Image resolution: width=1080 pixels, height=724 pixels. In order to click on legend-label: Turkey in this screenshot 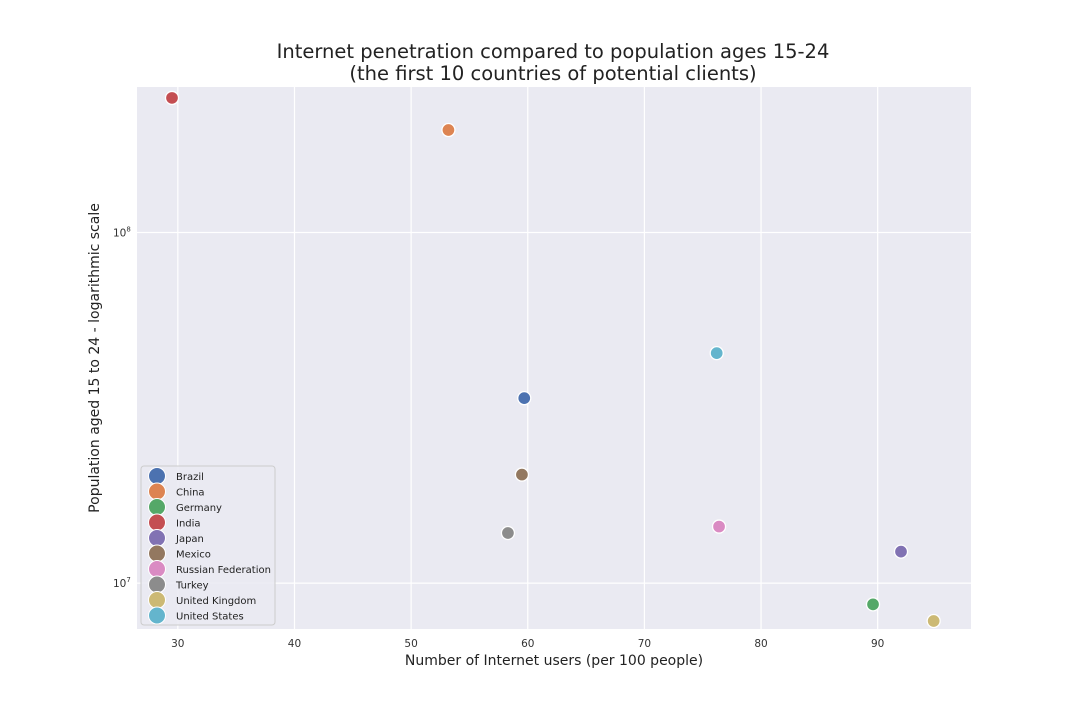, I will do `click(192, 586)`.